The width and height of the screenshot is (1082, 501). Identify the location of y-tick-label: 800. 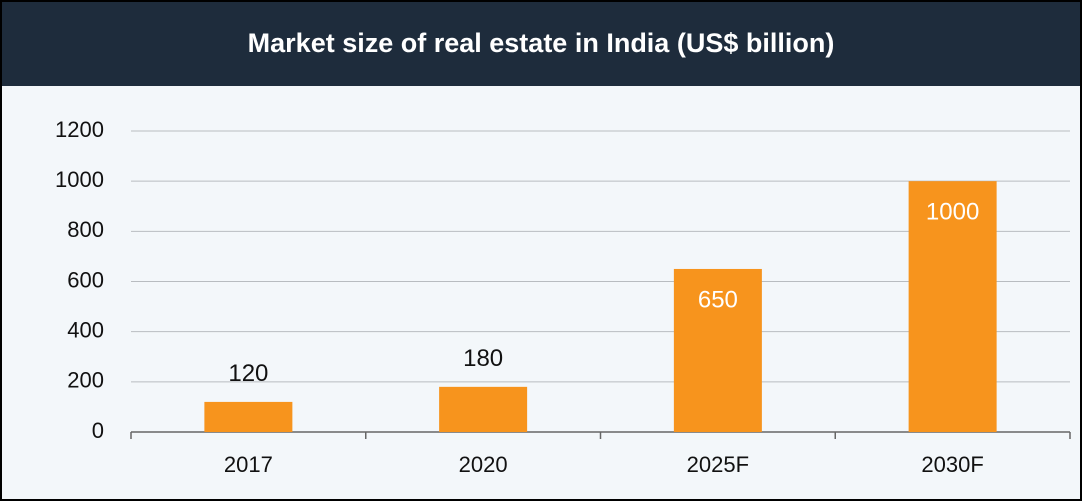
(85, 229).